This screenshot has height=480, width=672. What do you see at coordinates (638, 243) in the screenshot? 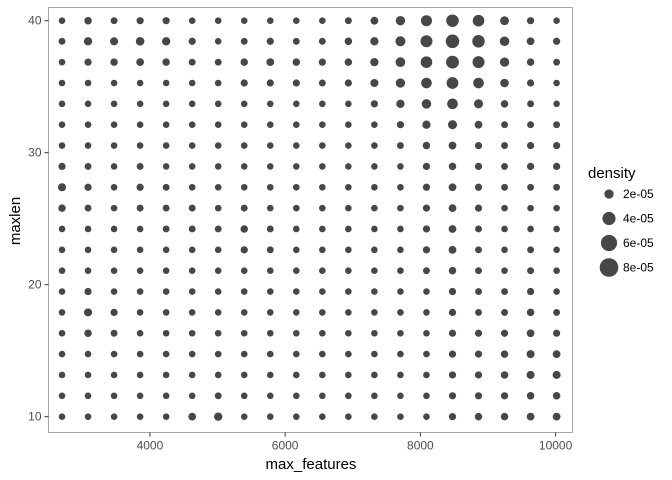
I see `legend-label: 6e-05` at bounding box center [638, 243].